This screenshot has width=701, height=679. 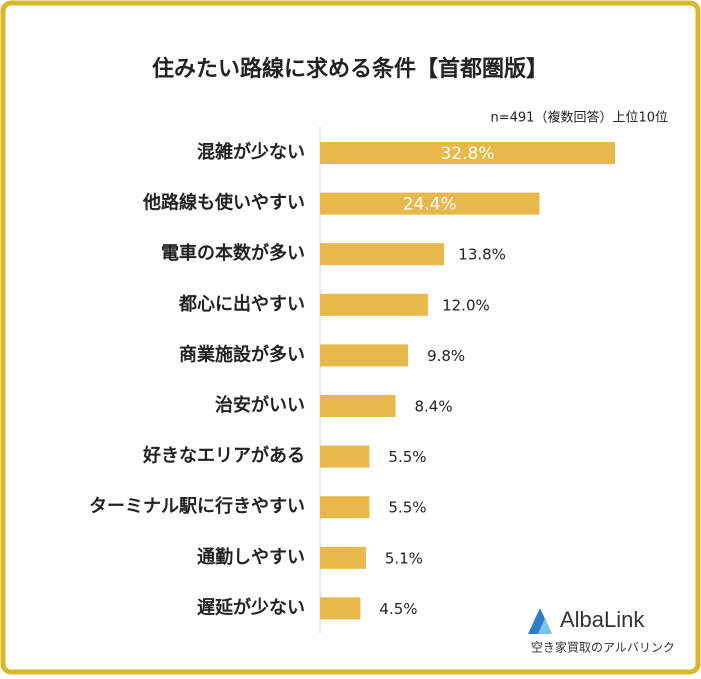 I want to click on category-label: 都心に出やすい, so click(x=241, y=304).